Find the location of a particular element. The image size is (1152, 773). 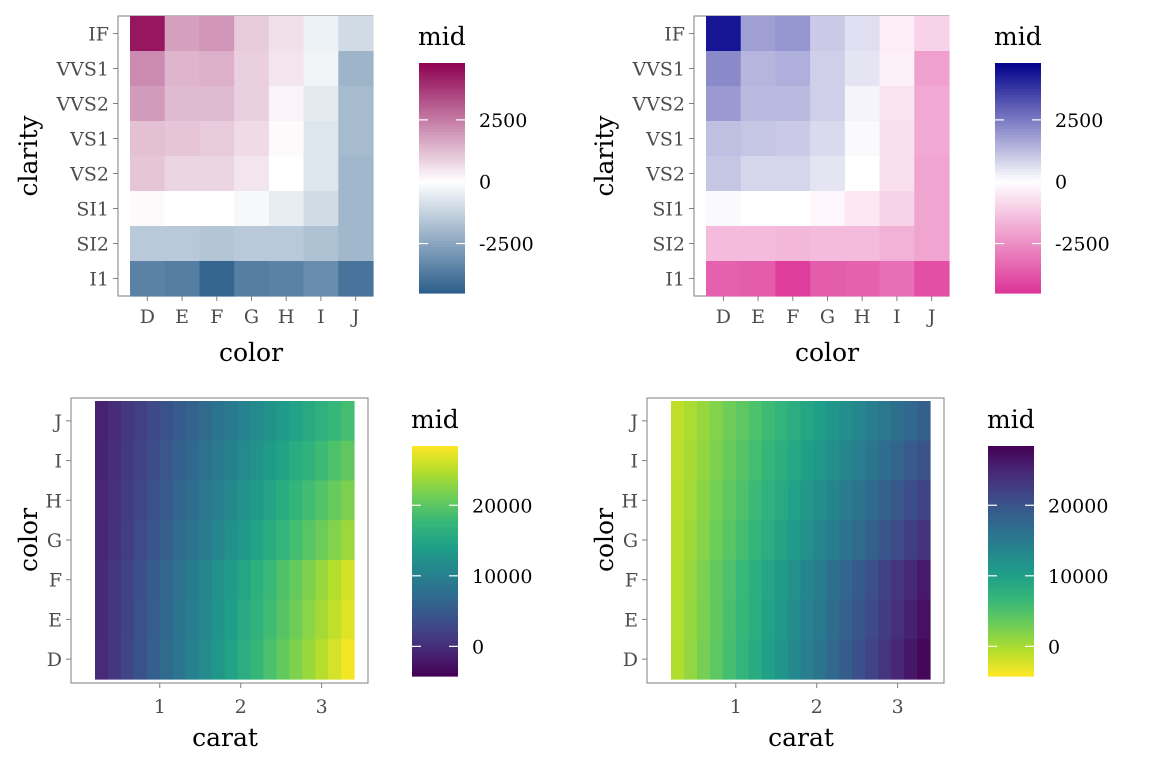

panel-1-tile-IF-H is located at coordinates (286, 34).